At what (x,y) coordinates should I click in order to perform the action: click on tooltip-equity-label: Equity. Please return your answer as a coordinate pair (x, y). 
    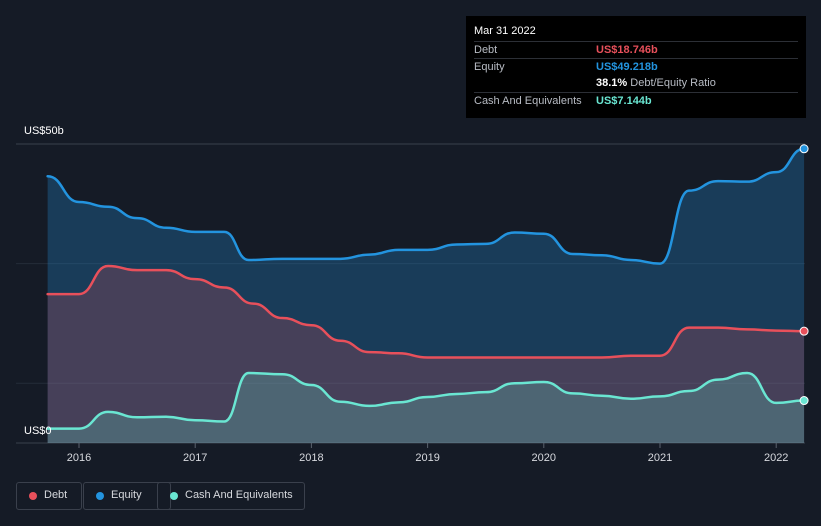
    Looking at the image, I should click on (489, 67).